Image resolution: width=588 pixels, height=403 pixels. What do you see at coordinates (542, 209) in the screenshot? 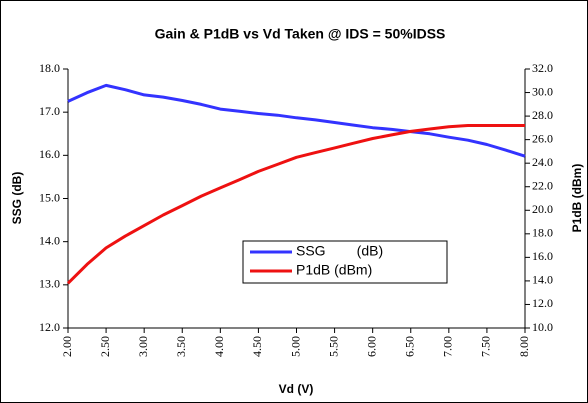
I see `y2-tick-label: 20.0` at bounding box center [542, 209].